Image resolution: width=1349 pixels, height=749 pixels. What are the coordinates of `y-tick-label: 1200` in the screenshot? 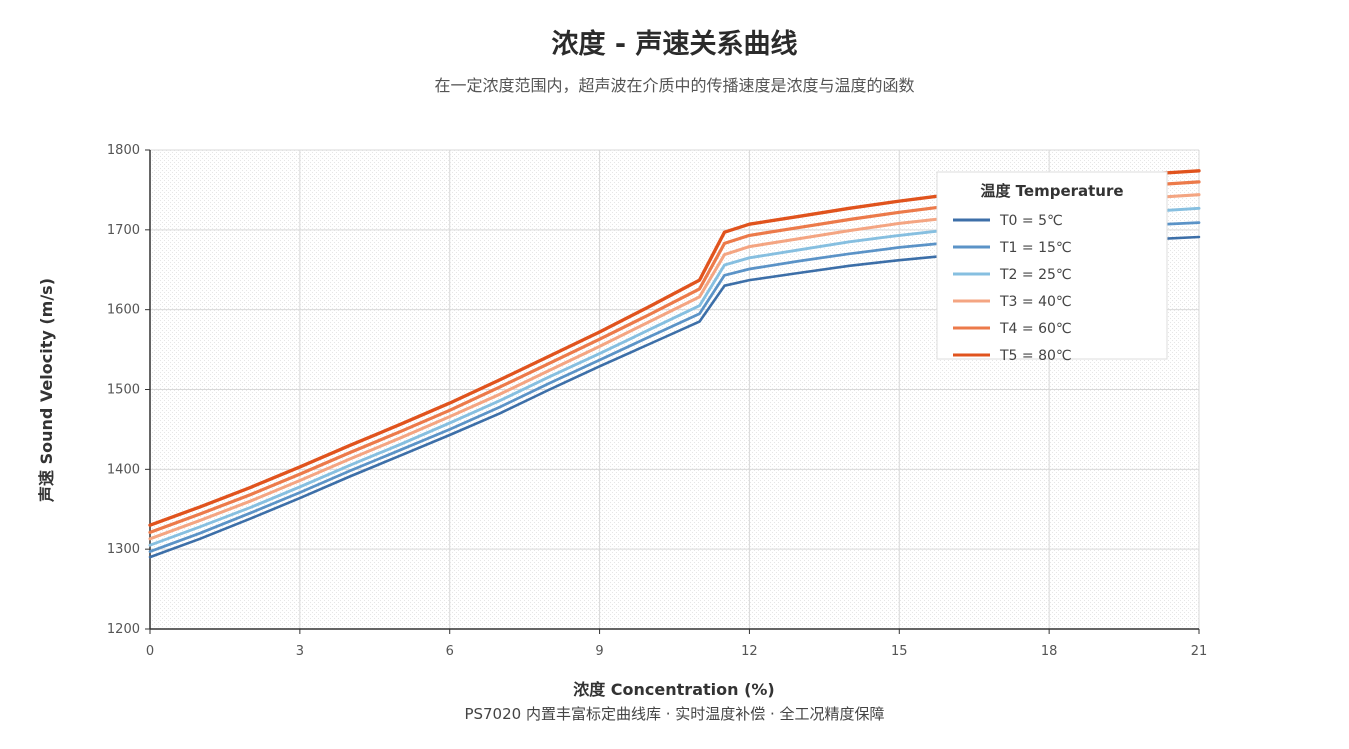 It's located at (123, 629).